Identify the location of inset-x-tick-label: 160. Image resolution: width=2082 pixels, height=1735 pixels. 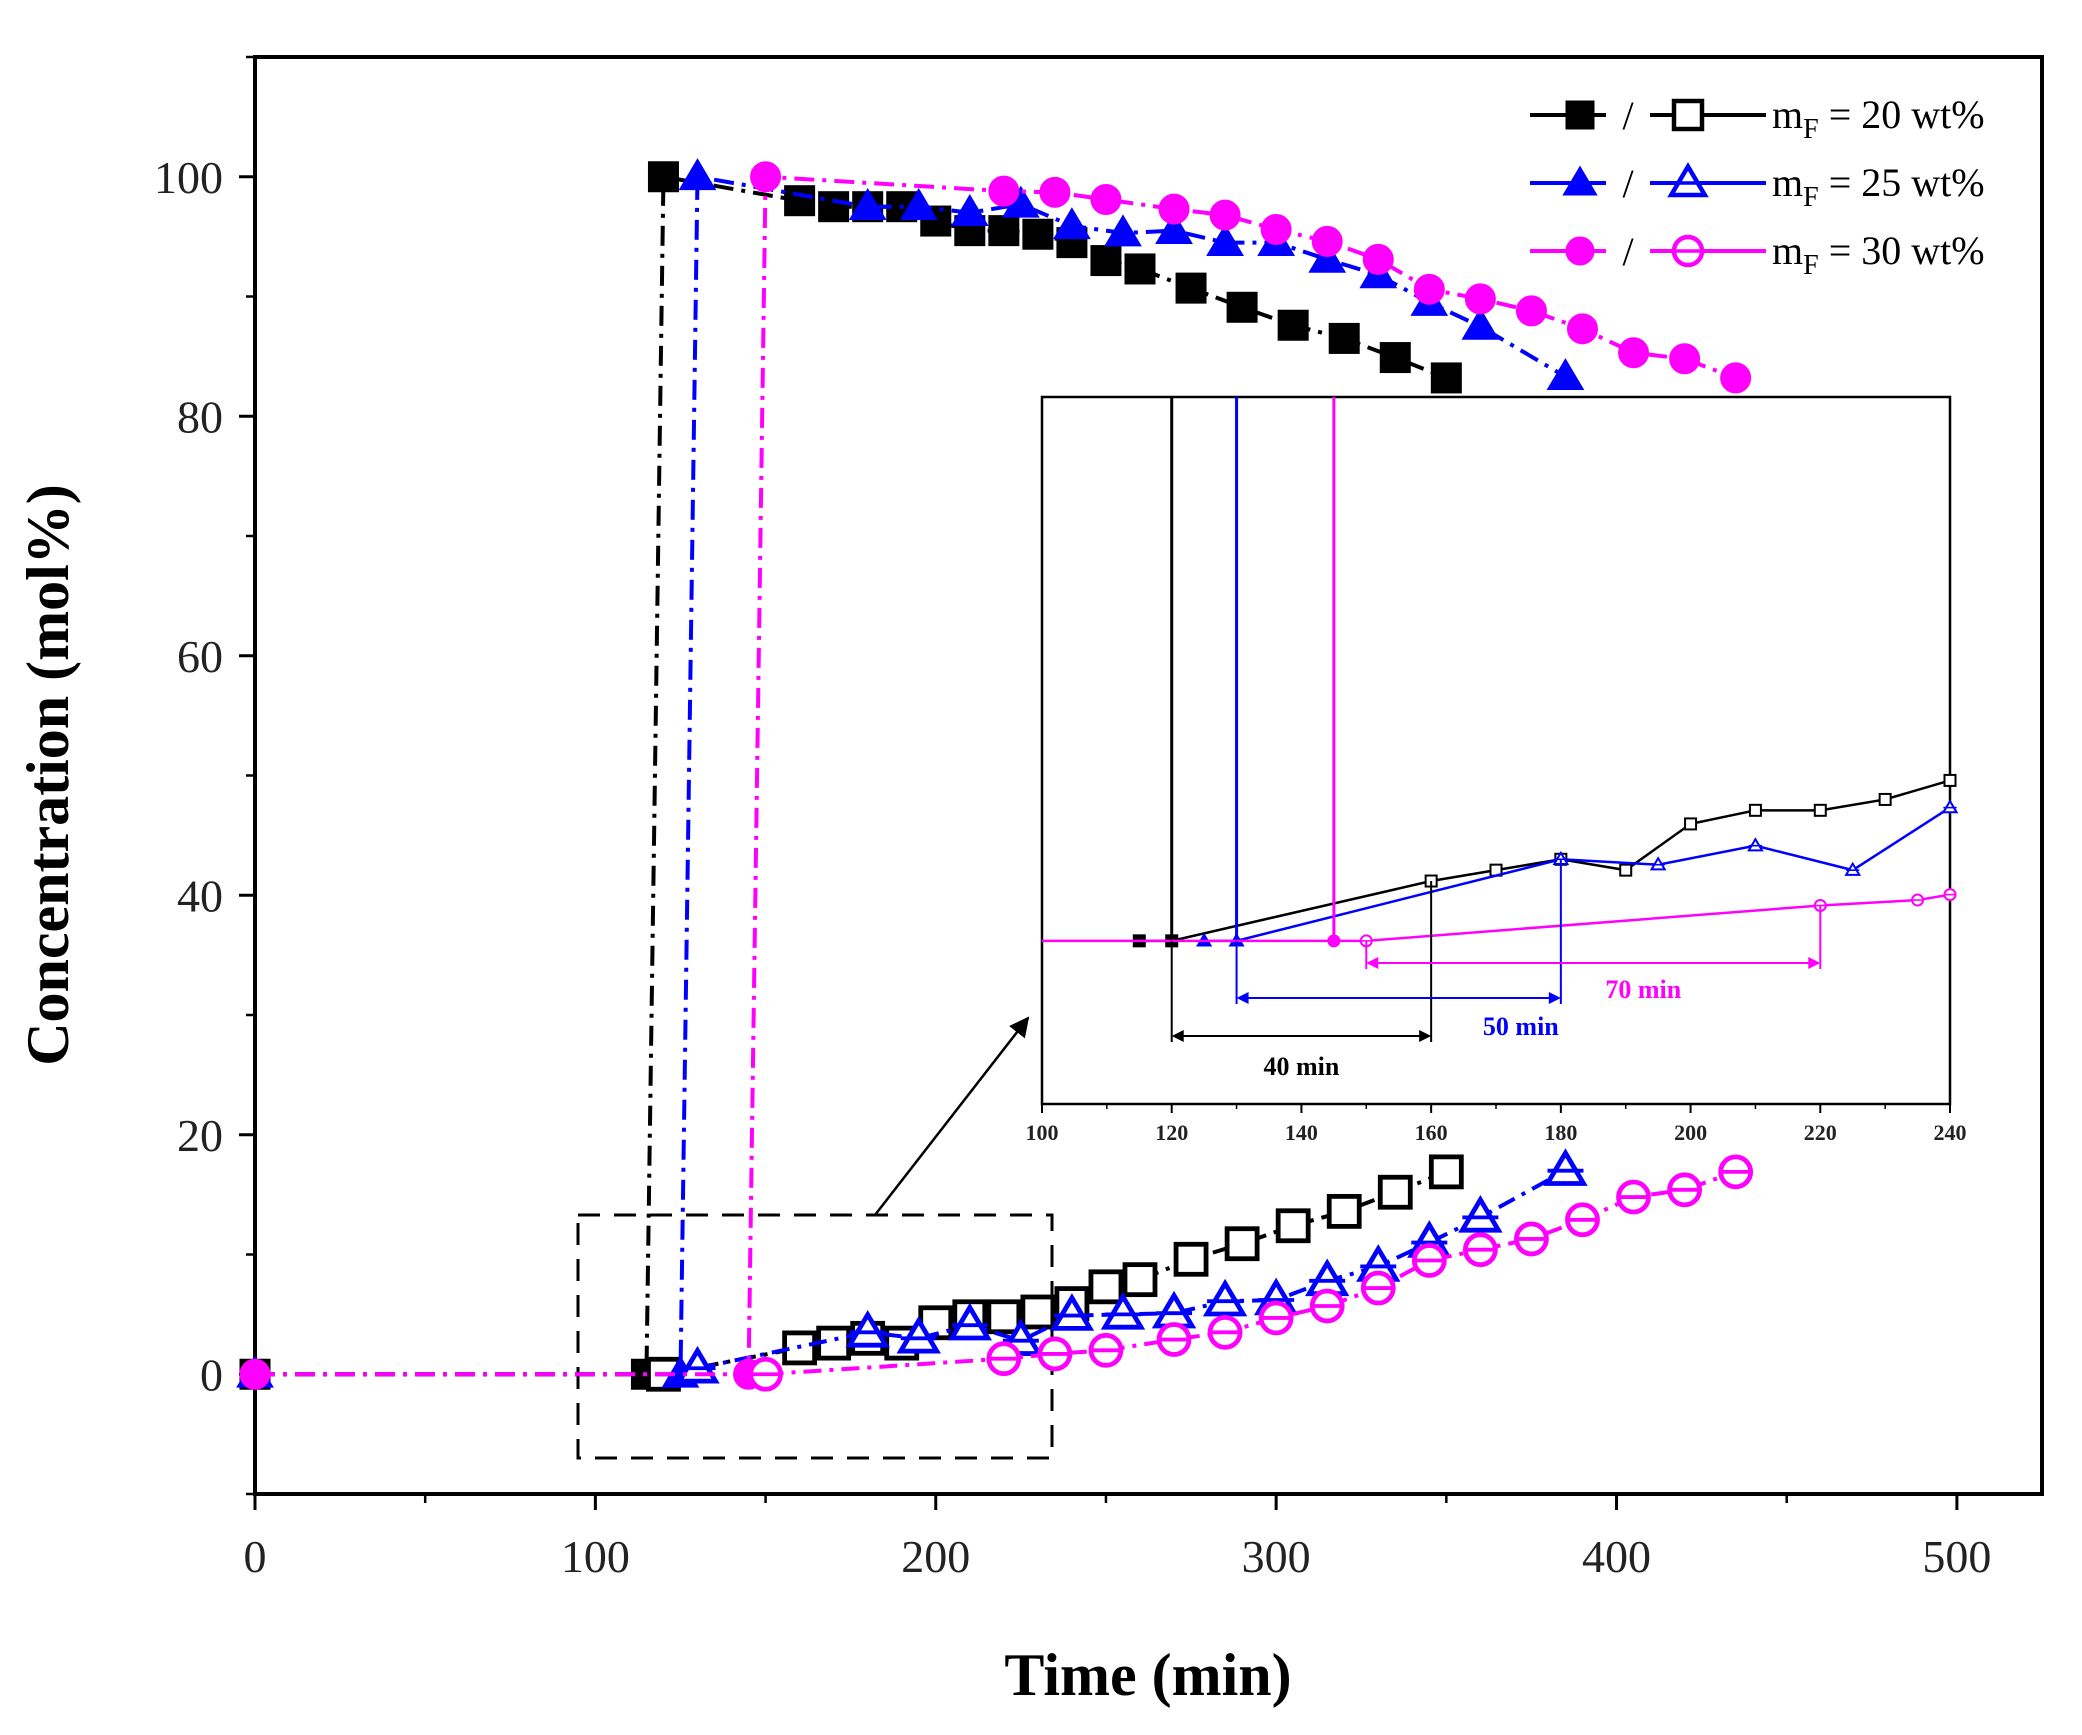
(1431, 1132).